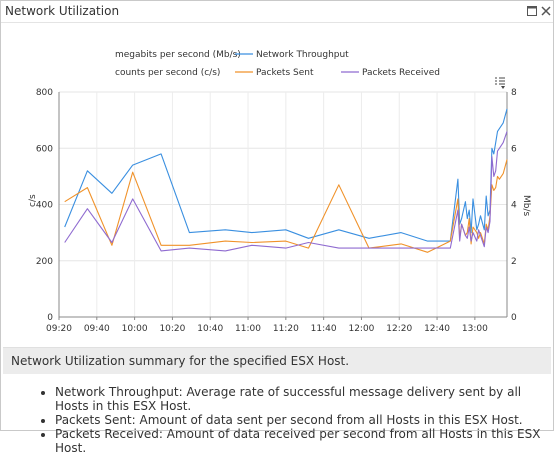  What do you see at coordinates (135, 329) in the screenshot?
I see `x-tick-label: 10:00` at bounding box center [135, 329].